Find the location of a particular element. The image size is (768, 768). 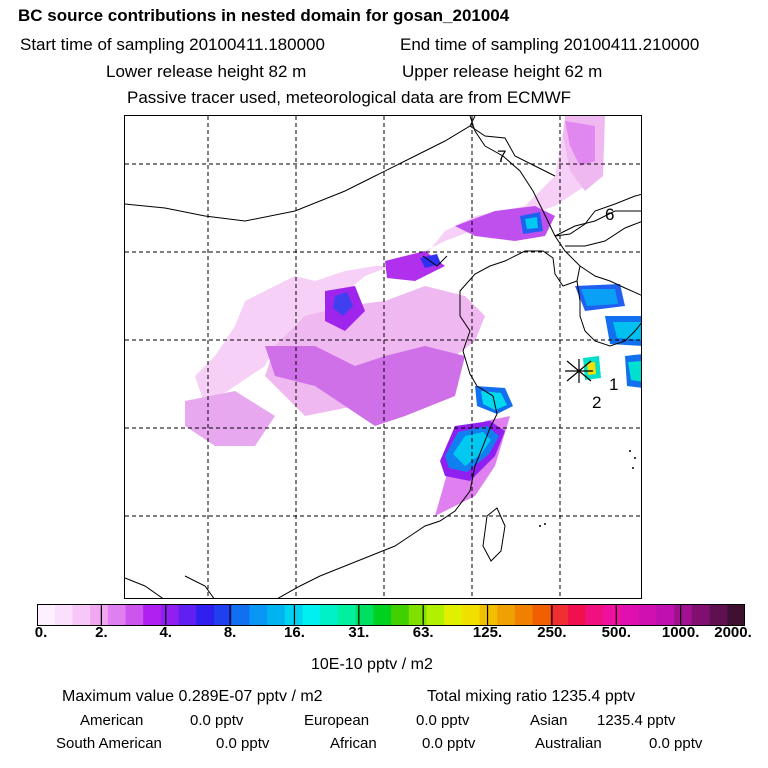

colorbar-tick-label: 0. is located at coordinates (41, 632).